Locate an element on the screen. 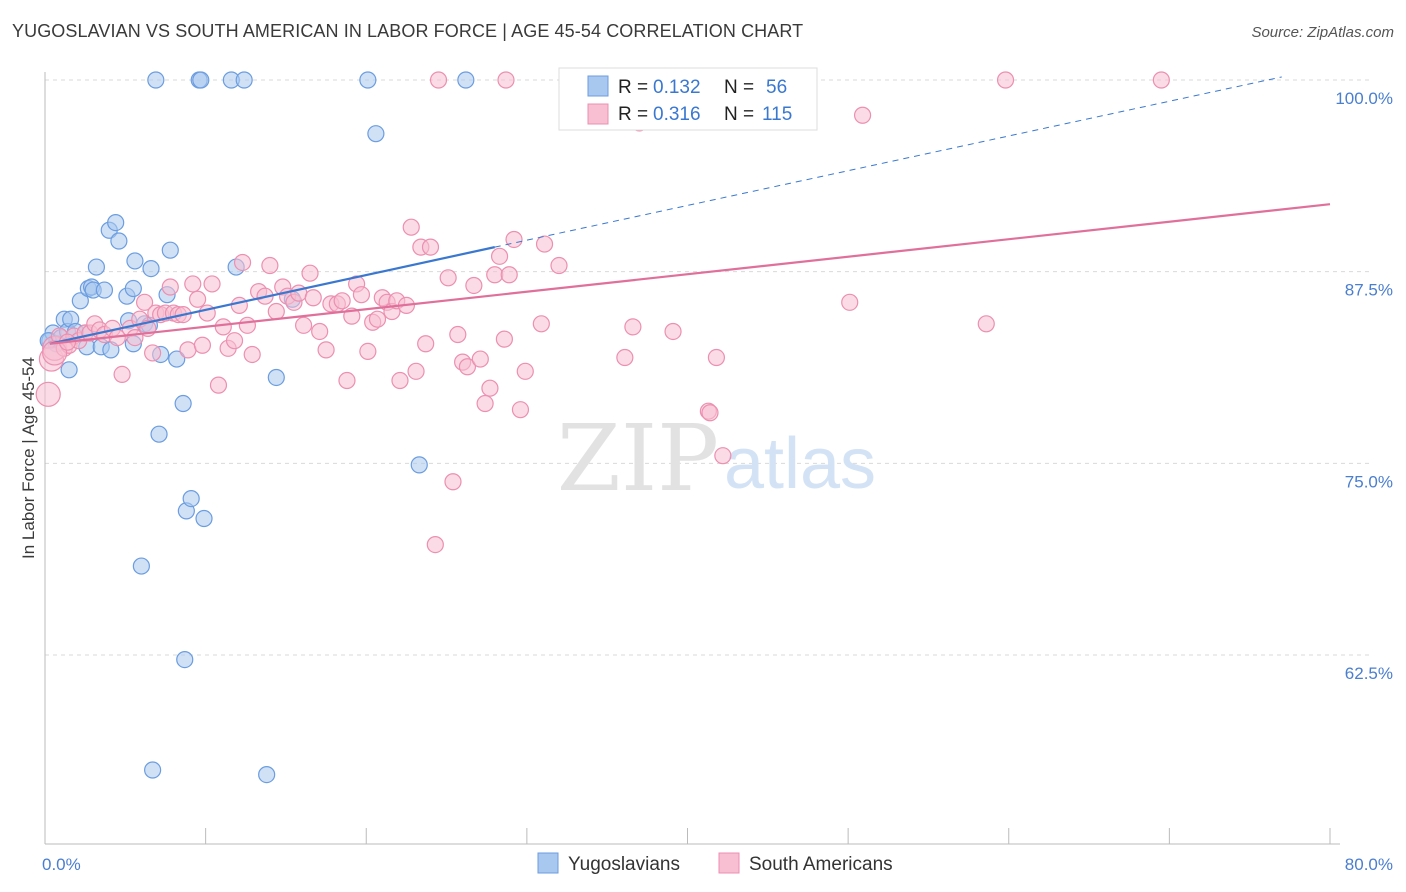 The height and width of the screenshot is (892, 1406). stats-legend-swatch-blue is located at coordinates (598, 86).